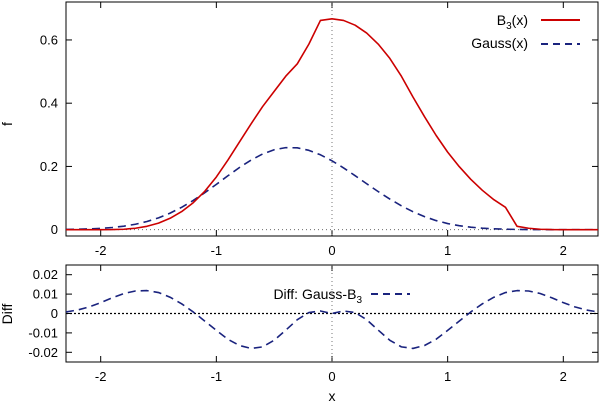 The height and width of the screenshot is (404, 600). What do you see at coordinates (512, 22) in the screenshot?
I see `legend-label-b3: B3(x)` at bounding box center [512, 22].